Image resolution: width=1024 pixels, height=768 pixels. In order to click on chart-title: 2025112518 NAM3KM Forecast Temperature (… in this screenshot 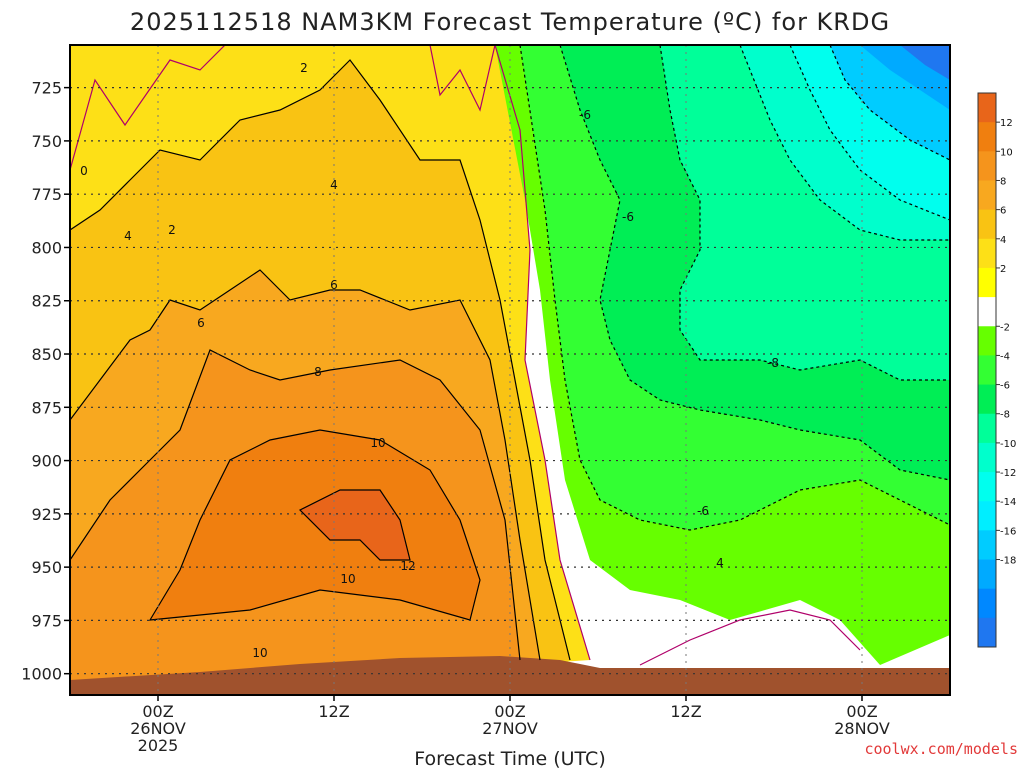, I will do `click(510, 22)`.